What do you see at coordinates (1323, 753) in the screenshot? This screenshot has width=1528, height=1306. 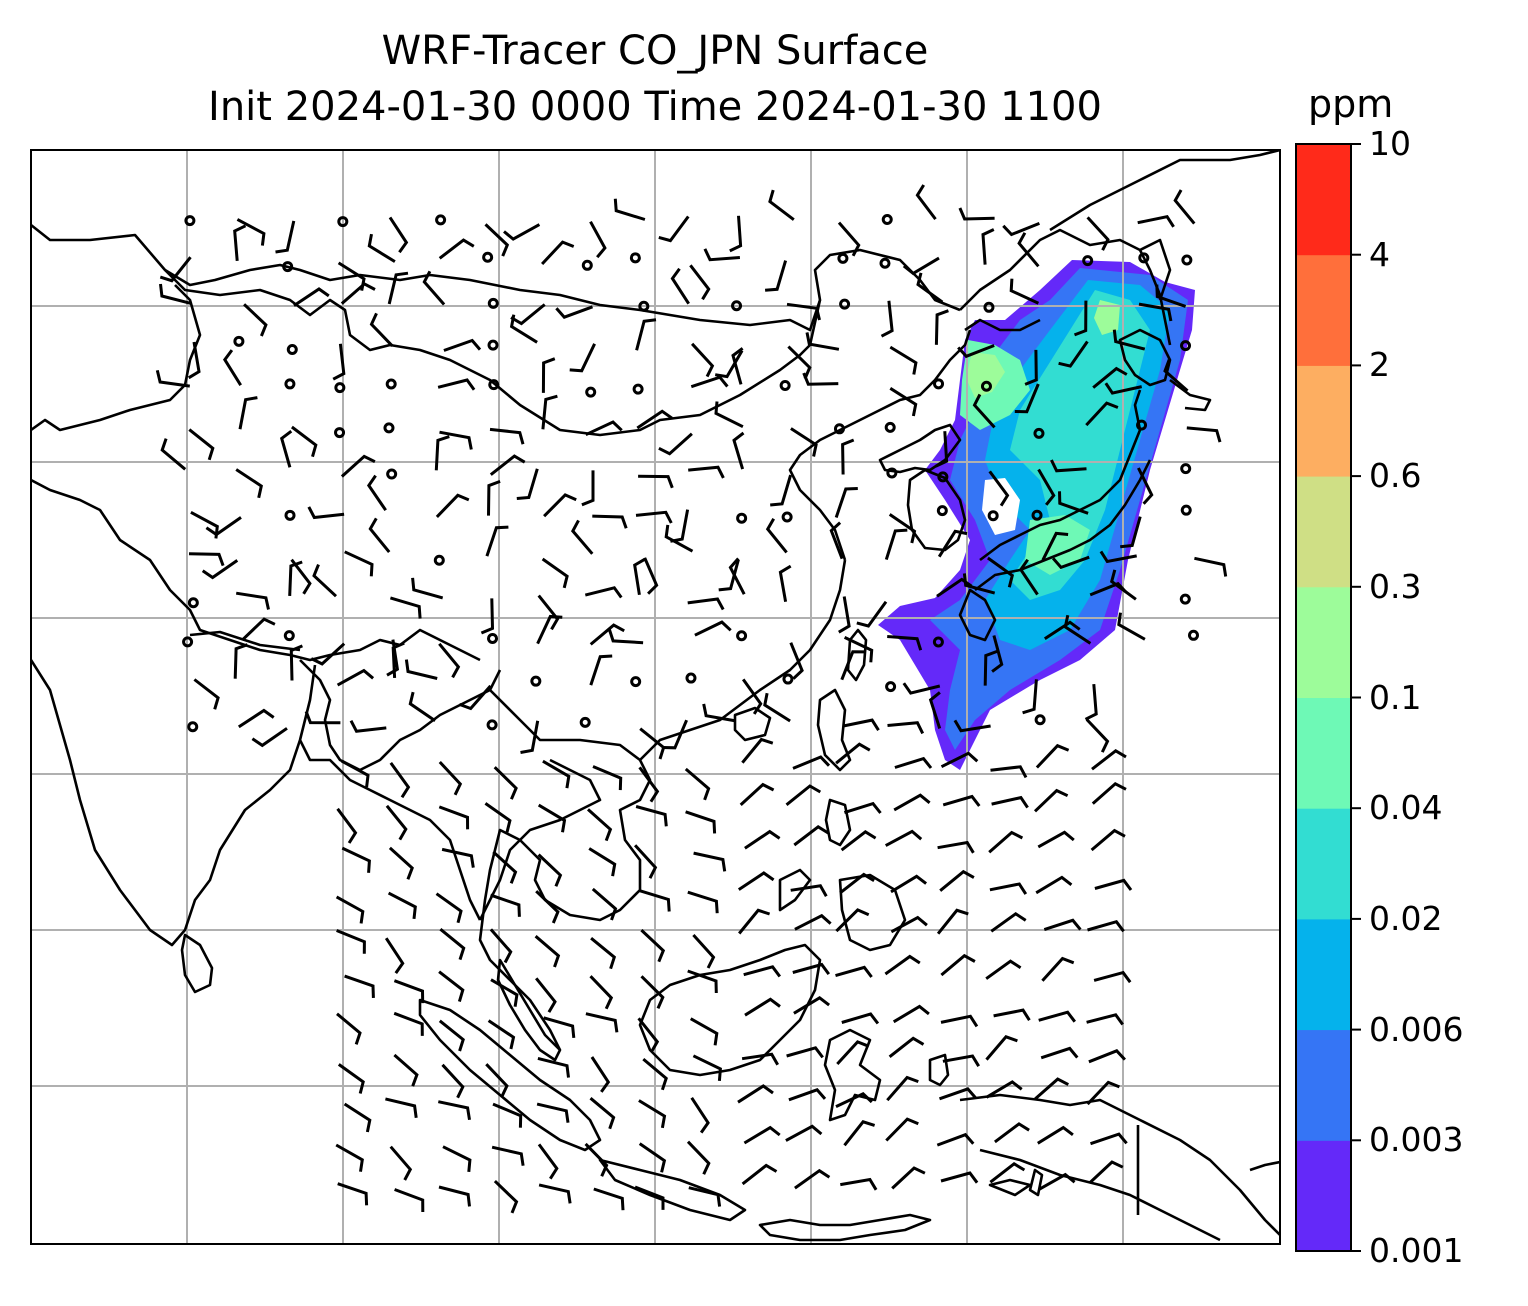 I see `colorbar-band-0.04` at bounding box center [1323, 753].